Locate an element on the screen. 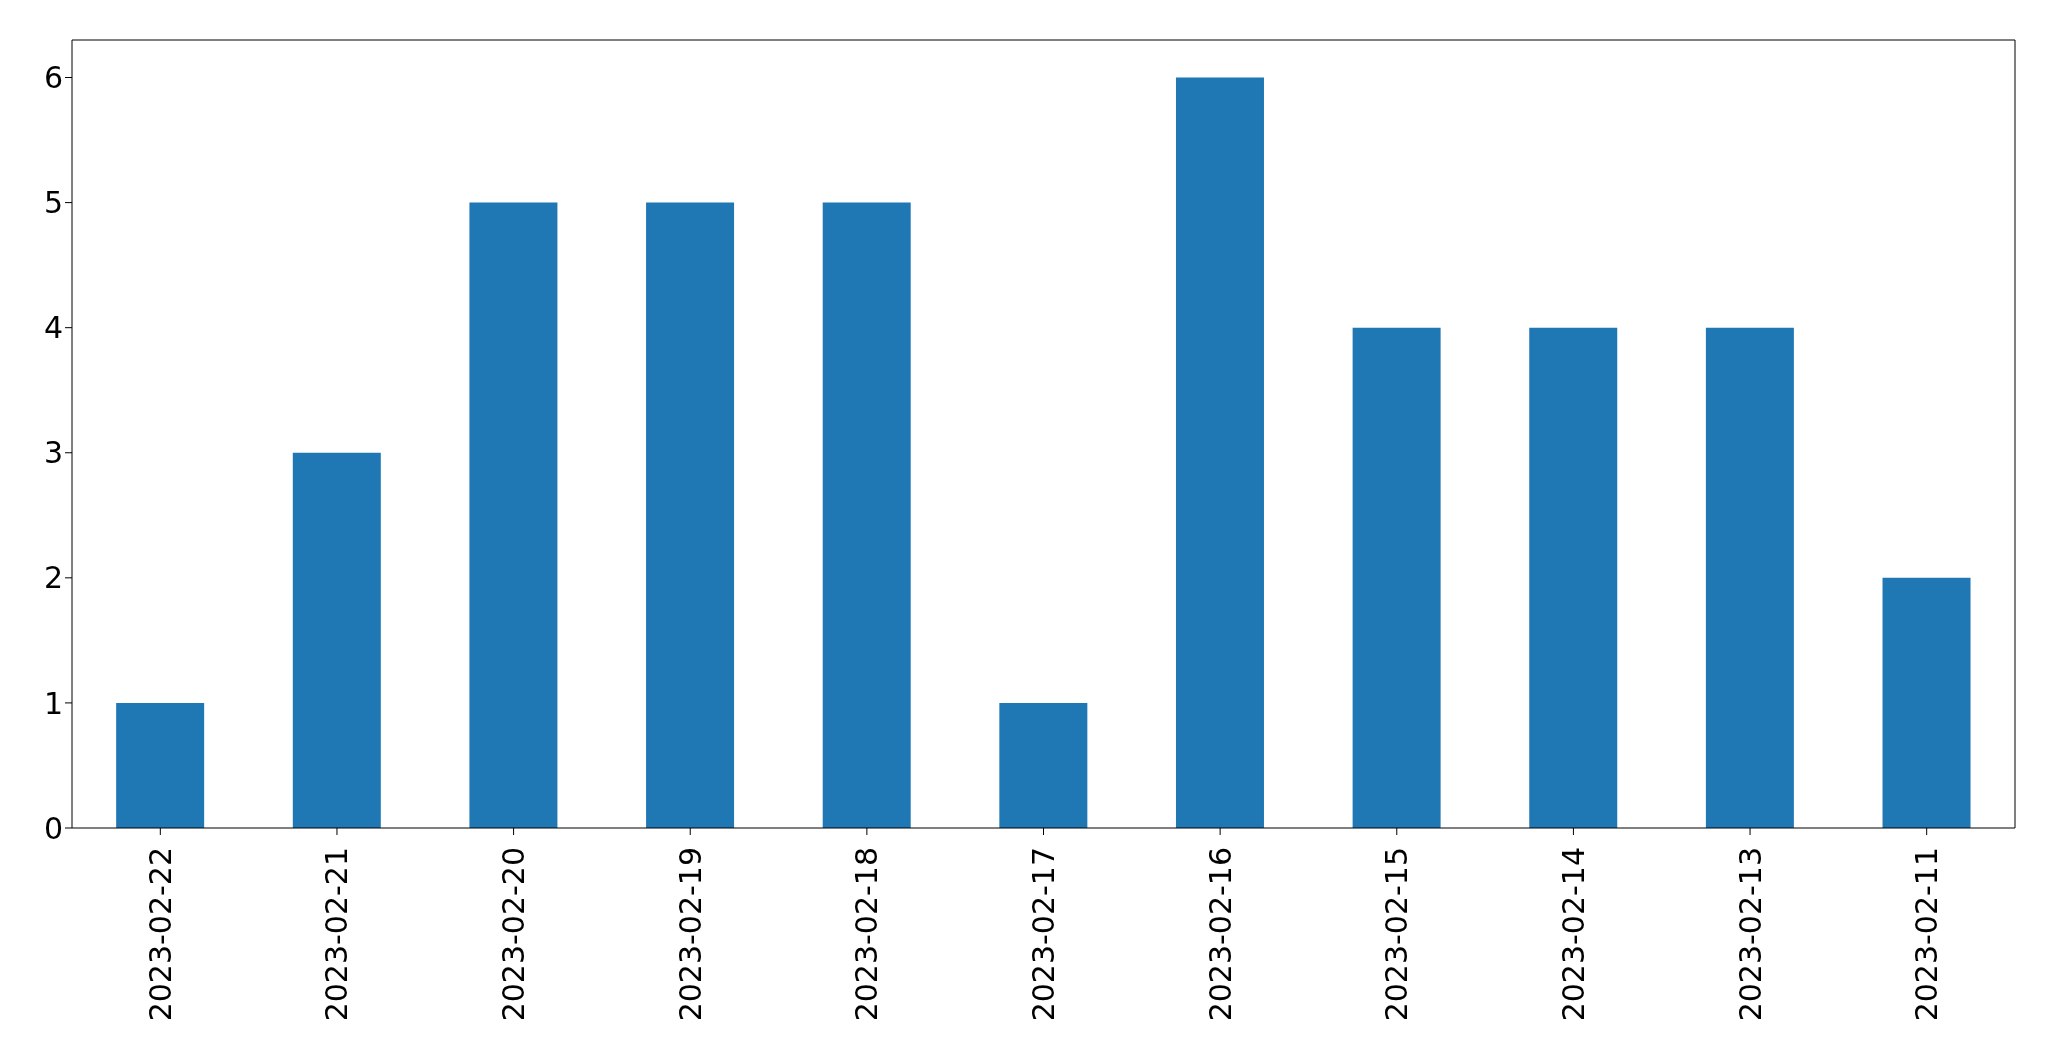 The height and width of the screenshot is (1061, 2049). x-tick-label: 2023-02-14 is located at coordinates (1573, 934).